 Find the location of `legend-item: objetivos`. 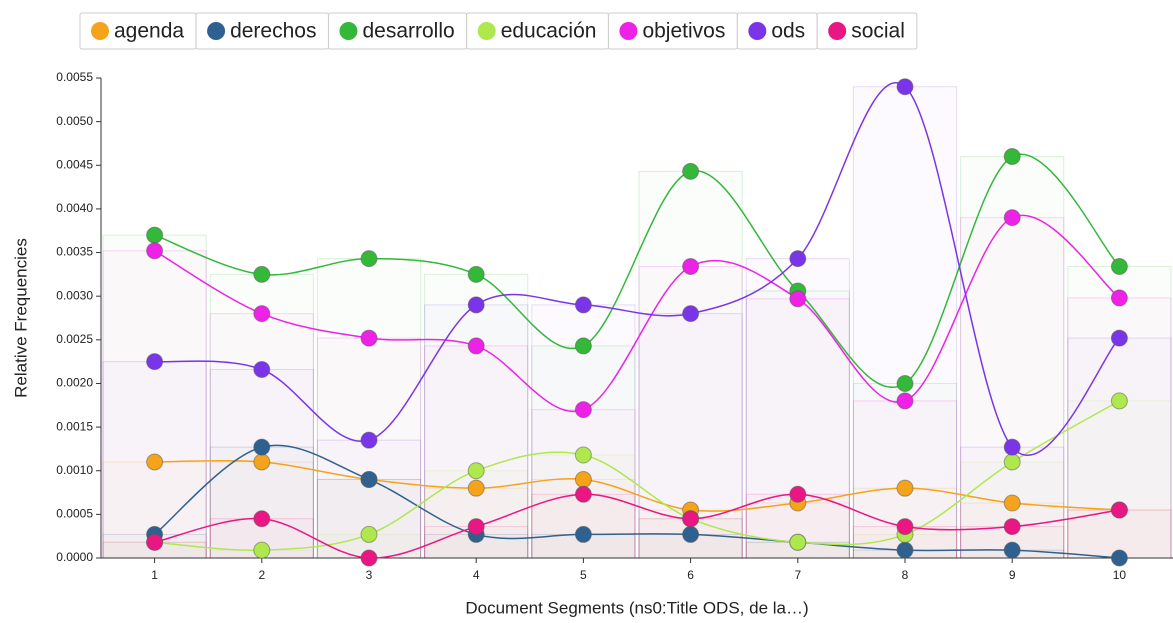

legend-item: objetivos is located at coordinates (672, 31).